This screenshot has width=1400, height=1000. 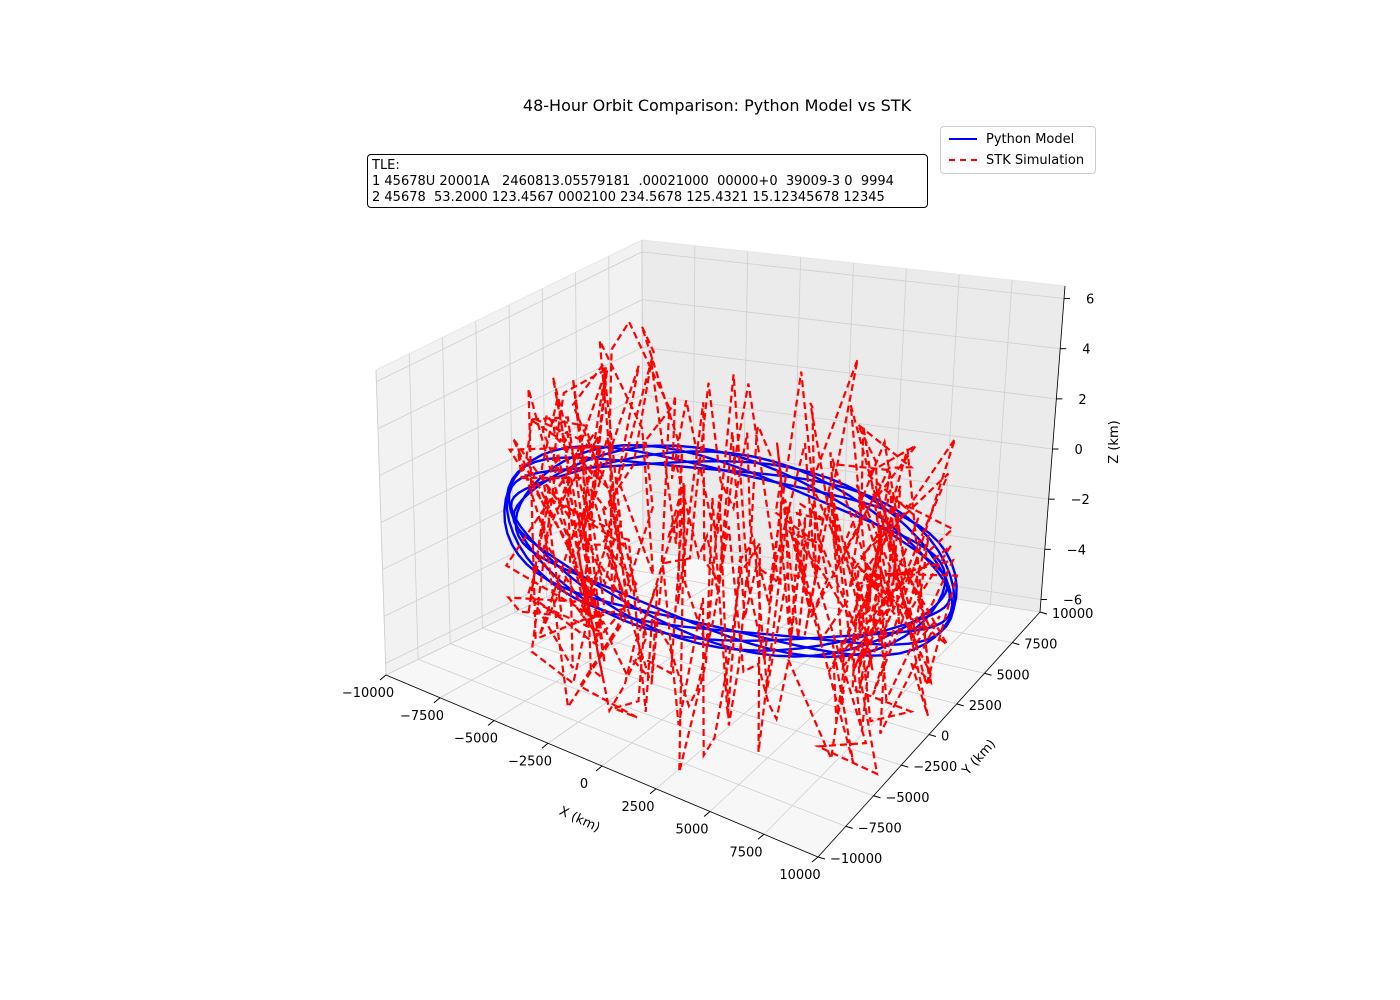 I want to click on y-tick-label: 0, so click(x=945, y=737).